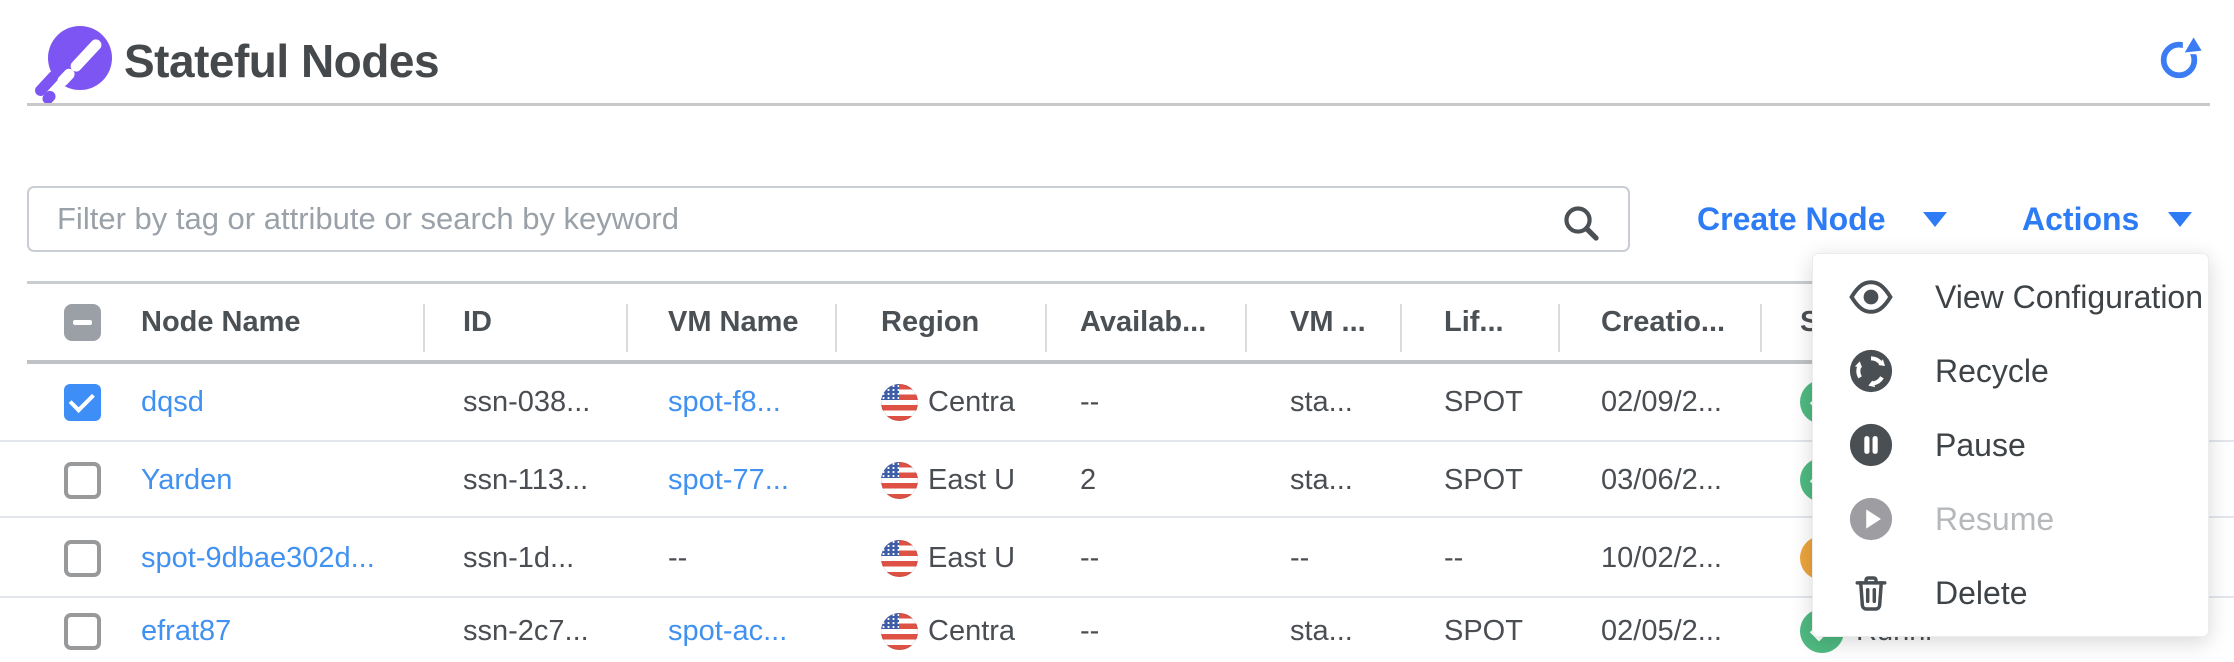  What do you see at coordinates (1300, 557) in the screenshot?
I see `vm-type-value: --` at bounding box center [1300, 557].